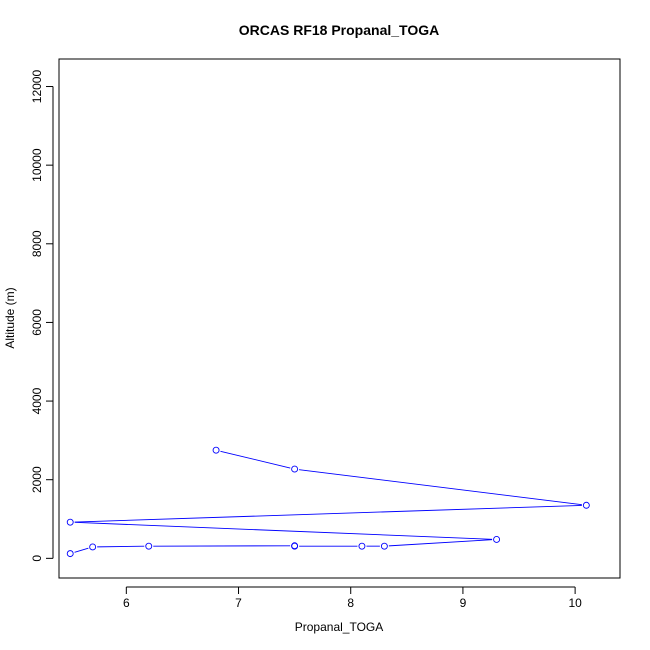 The image size is (650, 650). I want to click on x-tick-label: 10, so click(575, 603).